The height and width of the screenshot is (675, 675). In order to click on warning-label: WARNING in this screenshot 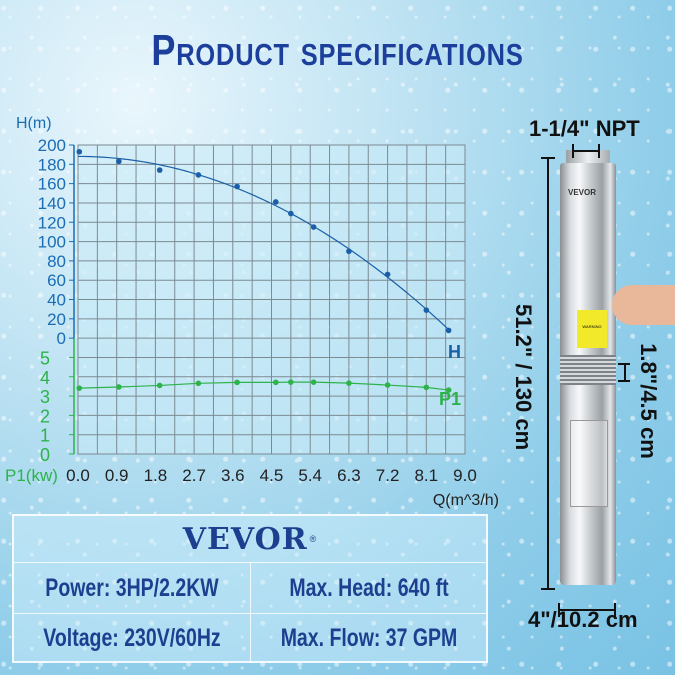, I will do `click(592, 329)`.